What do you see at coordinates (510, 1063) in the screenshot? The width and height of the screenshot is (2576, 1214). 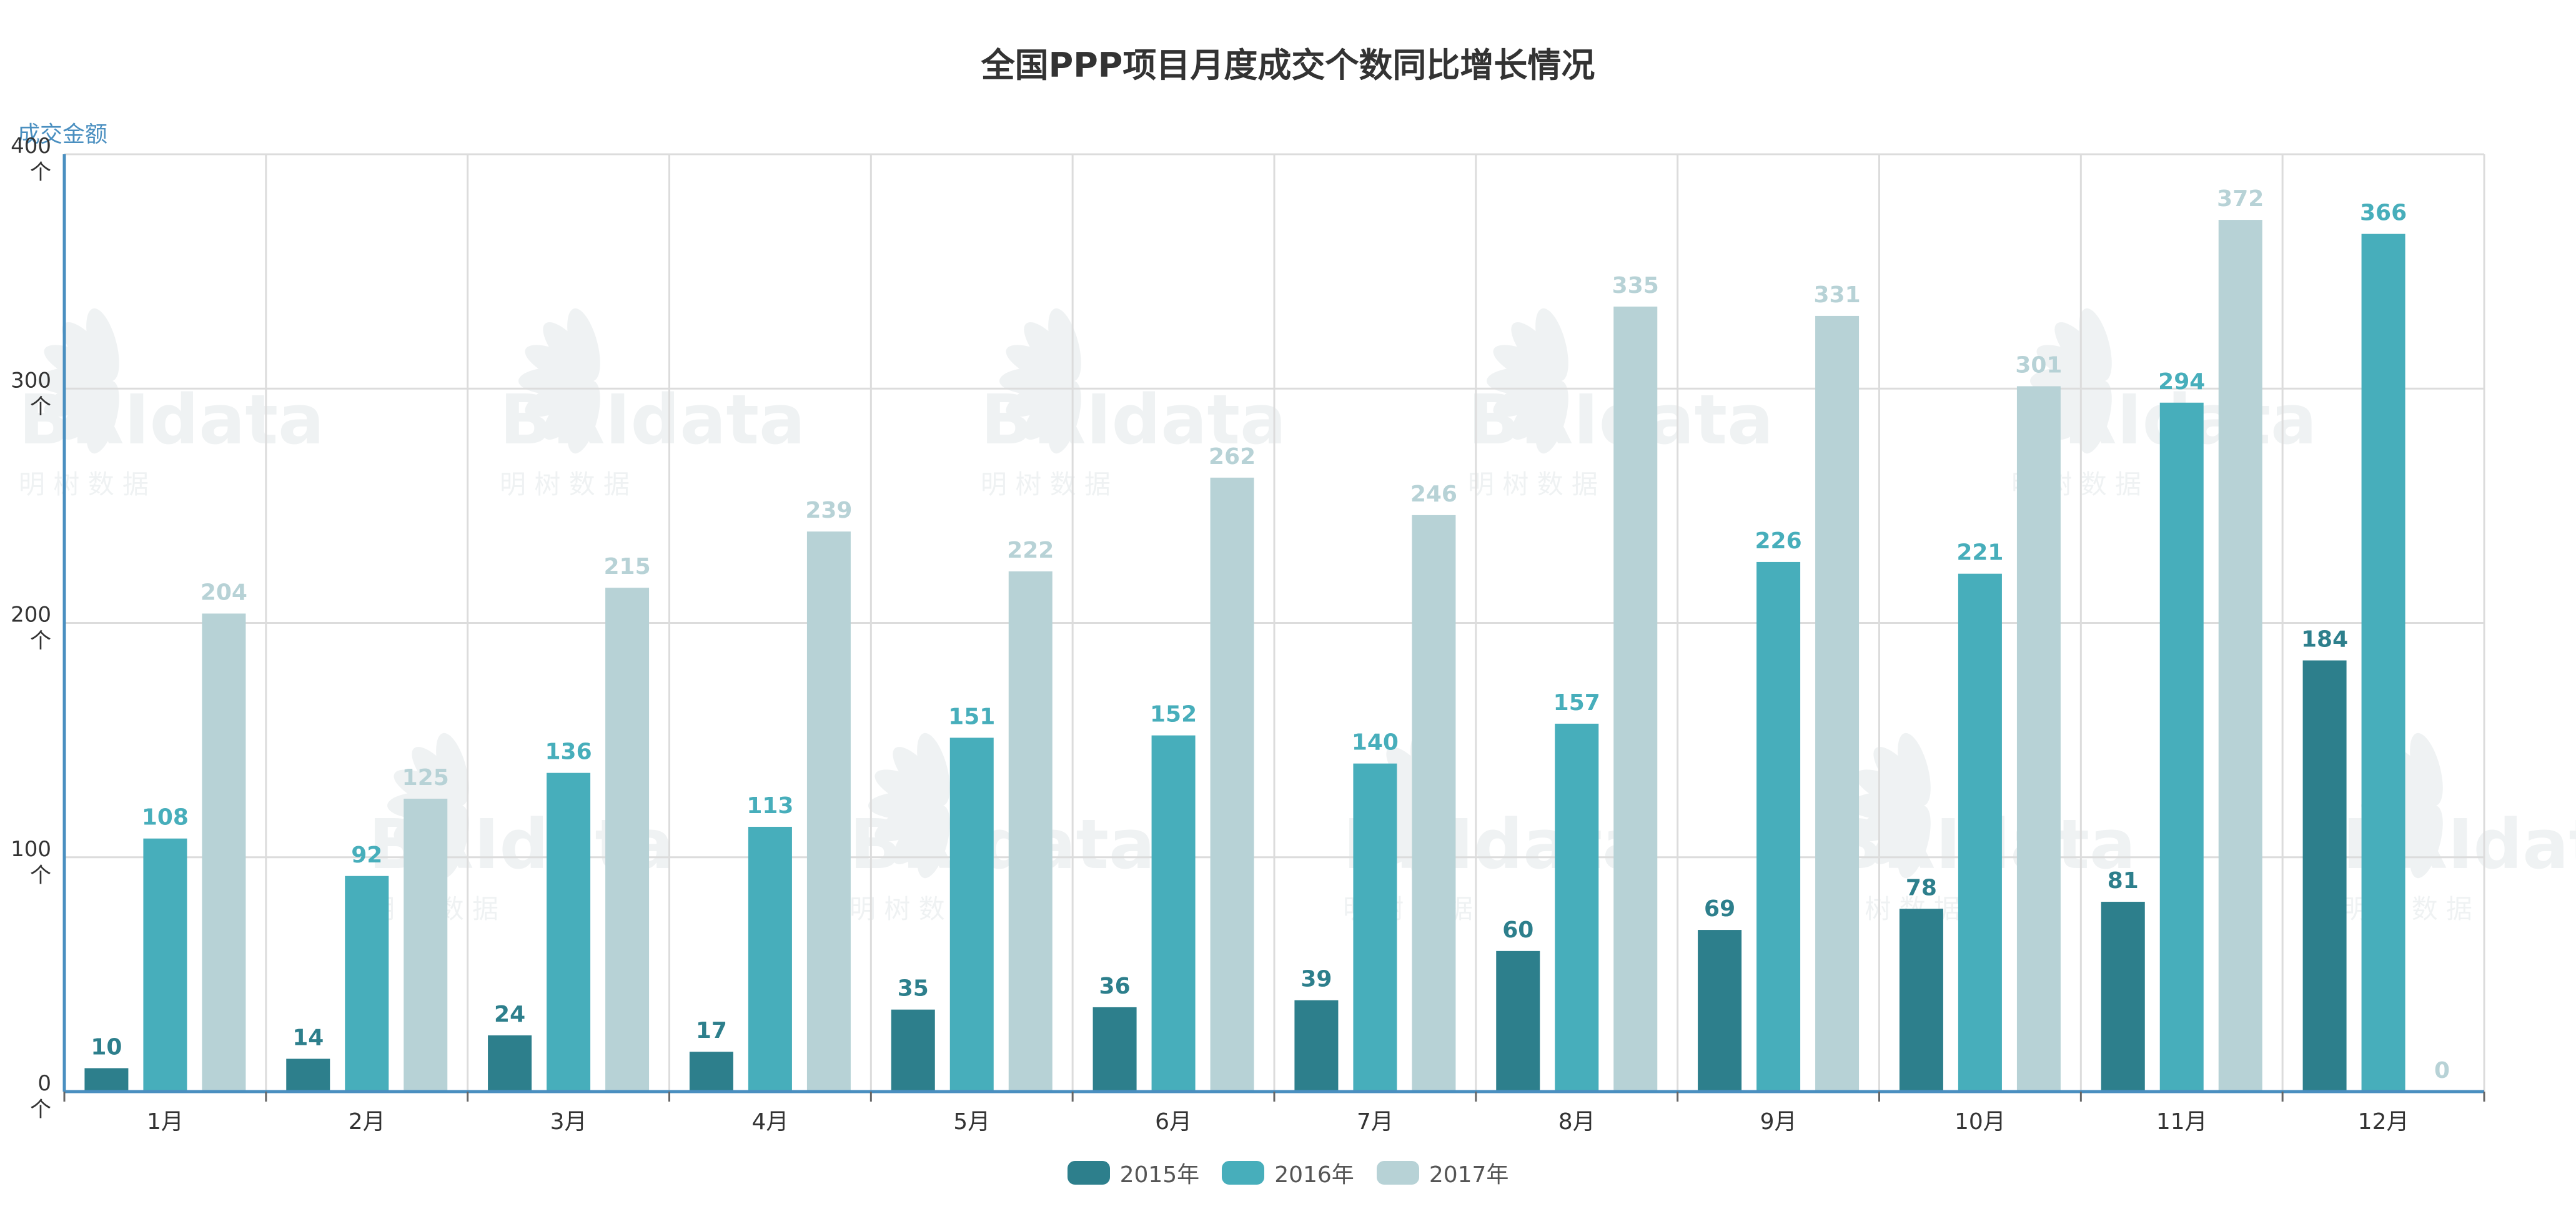 I see `bar-2015年-3月` at bounding box center [510, 1063].